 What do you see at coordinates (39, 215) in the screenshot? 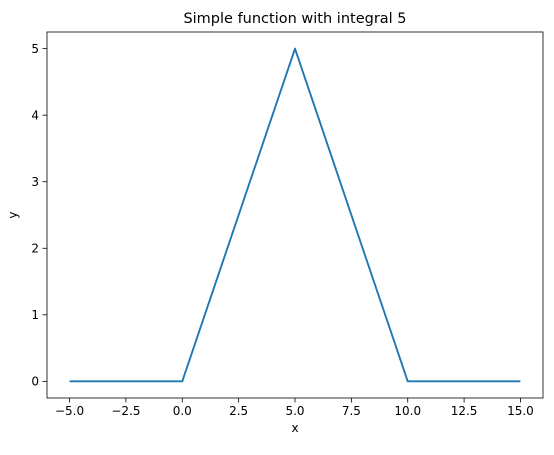
I see `y-axis-ticks: 0 1 2 3 4 5` at bounding box center [39, 215].